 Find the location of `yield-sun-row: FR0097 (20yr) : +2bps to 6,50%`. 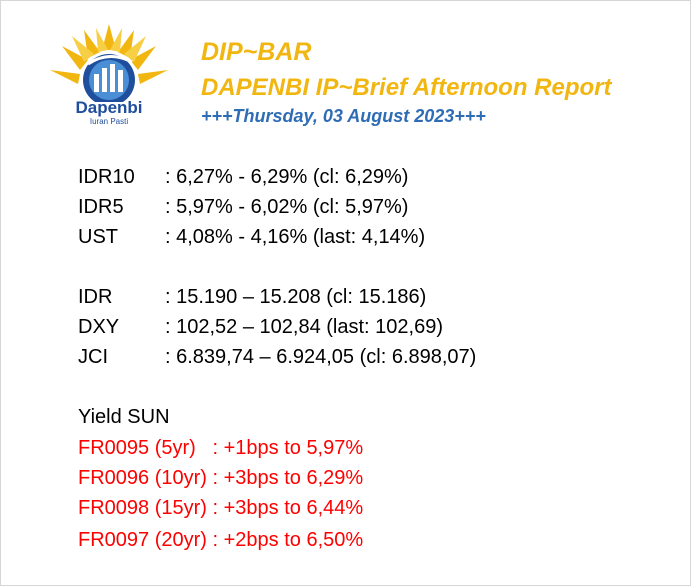

yield-sun-row: FR0097 (20yr) : +2bps to 6,50% is located at coordinates (221, 540).